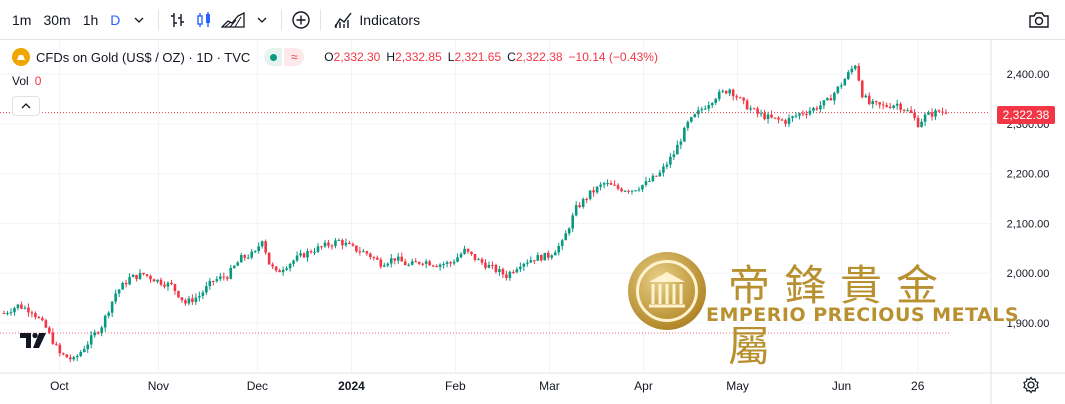 This screenshot has width=1065, height=404. Describe the element at coordinates (233, 20) in the screenshot. I see `area-chart-type-icon` at that location.